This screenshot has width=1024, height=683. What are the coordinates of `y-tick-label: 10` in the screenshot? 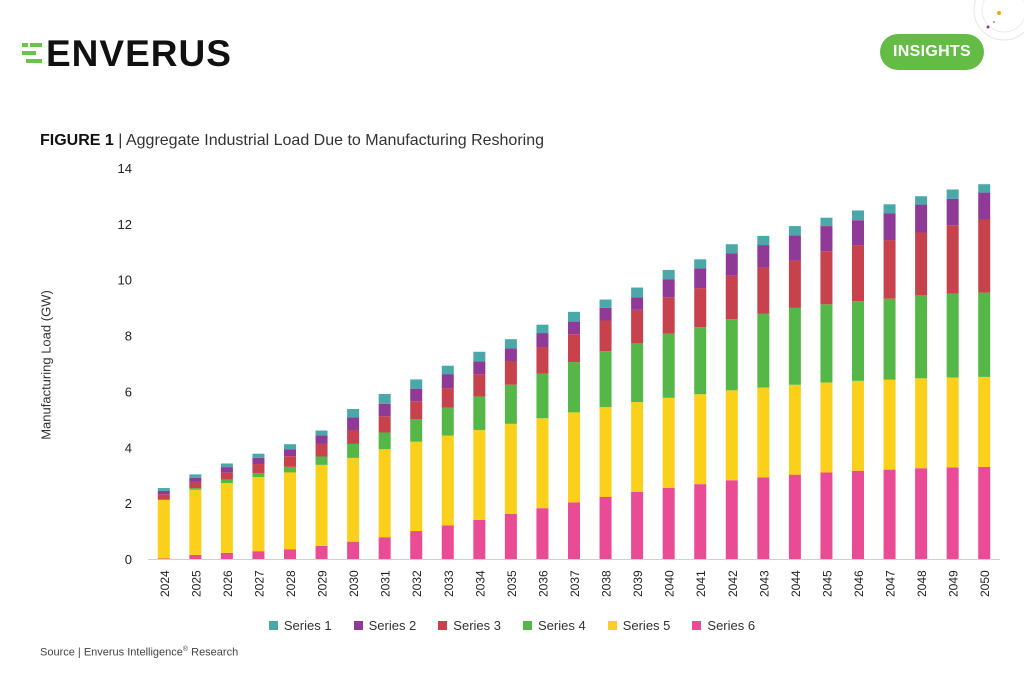 It's located at (125, 280).